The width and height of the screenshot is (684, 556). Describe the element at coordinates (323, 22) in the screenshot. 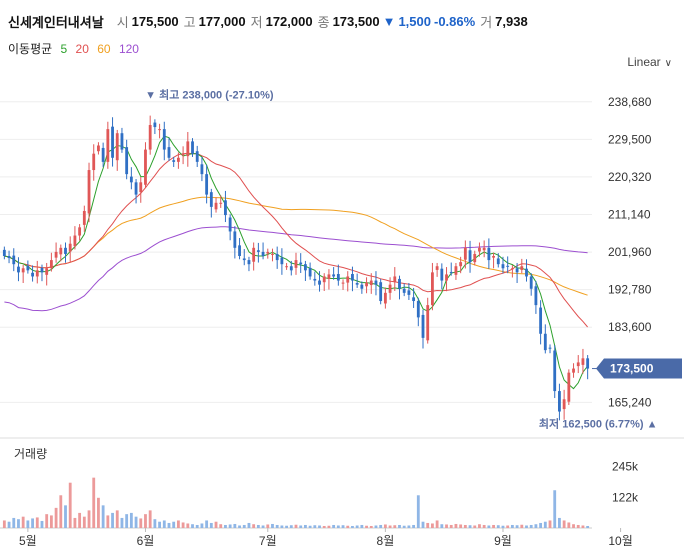

I see `close-label: 종` at that location.